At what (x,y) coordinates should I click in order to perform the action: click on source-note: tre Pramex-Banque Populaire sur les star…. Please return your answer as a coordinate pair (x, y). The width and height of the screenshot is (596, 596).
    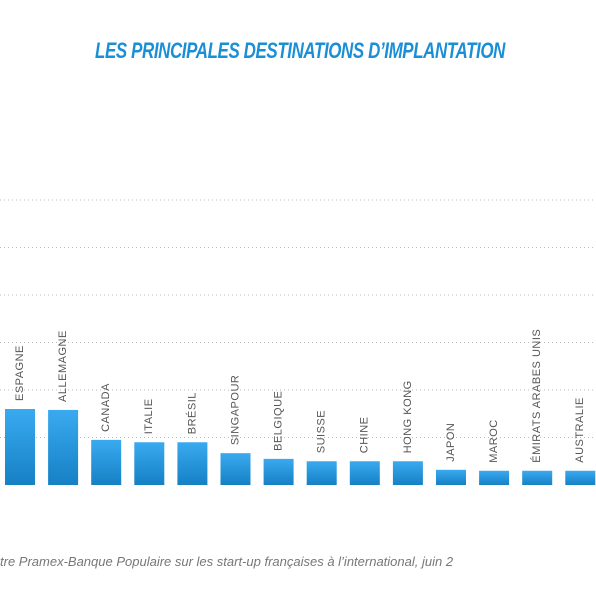
    Looking at the image, I should click on (227, 561).